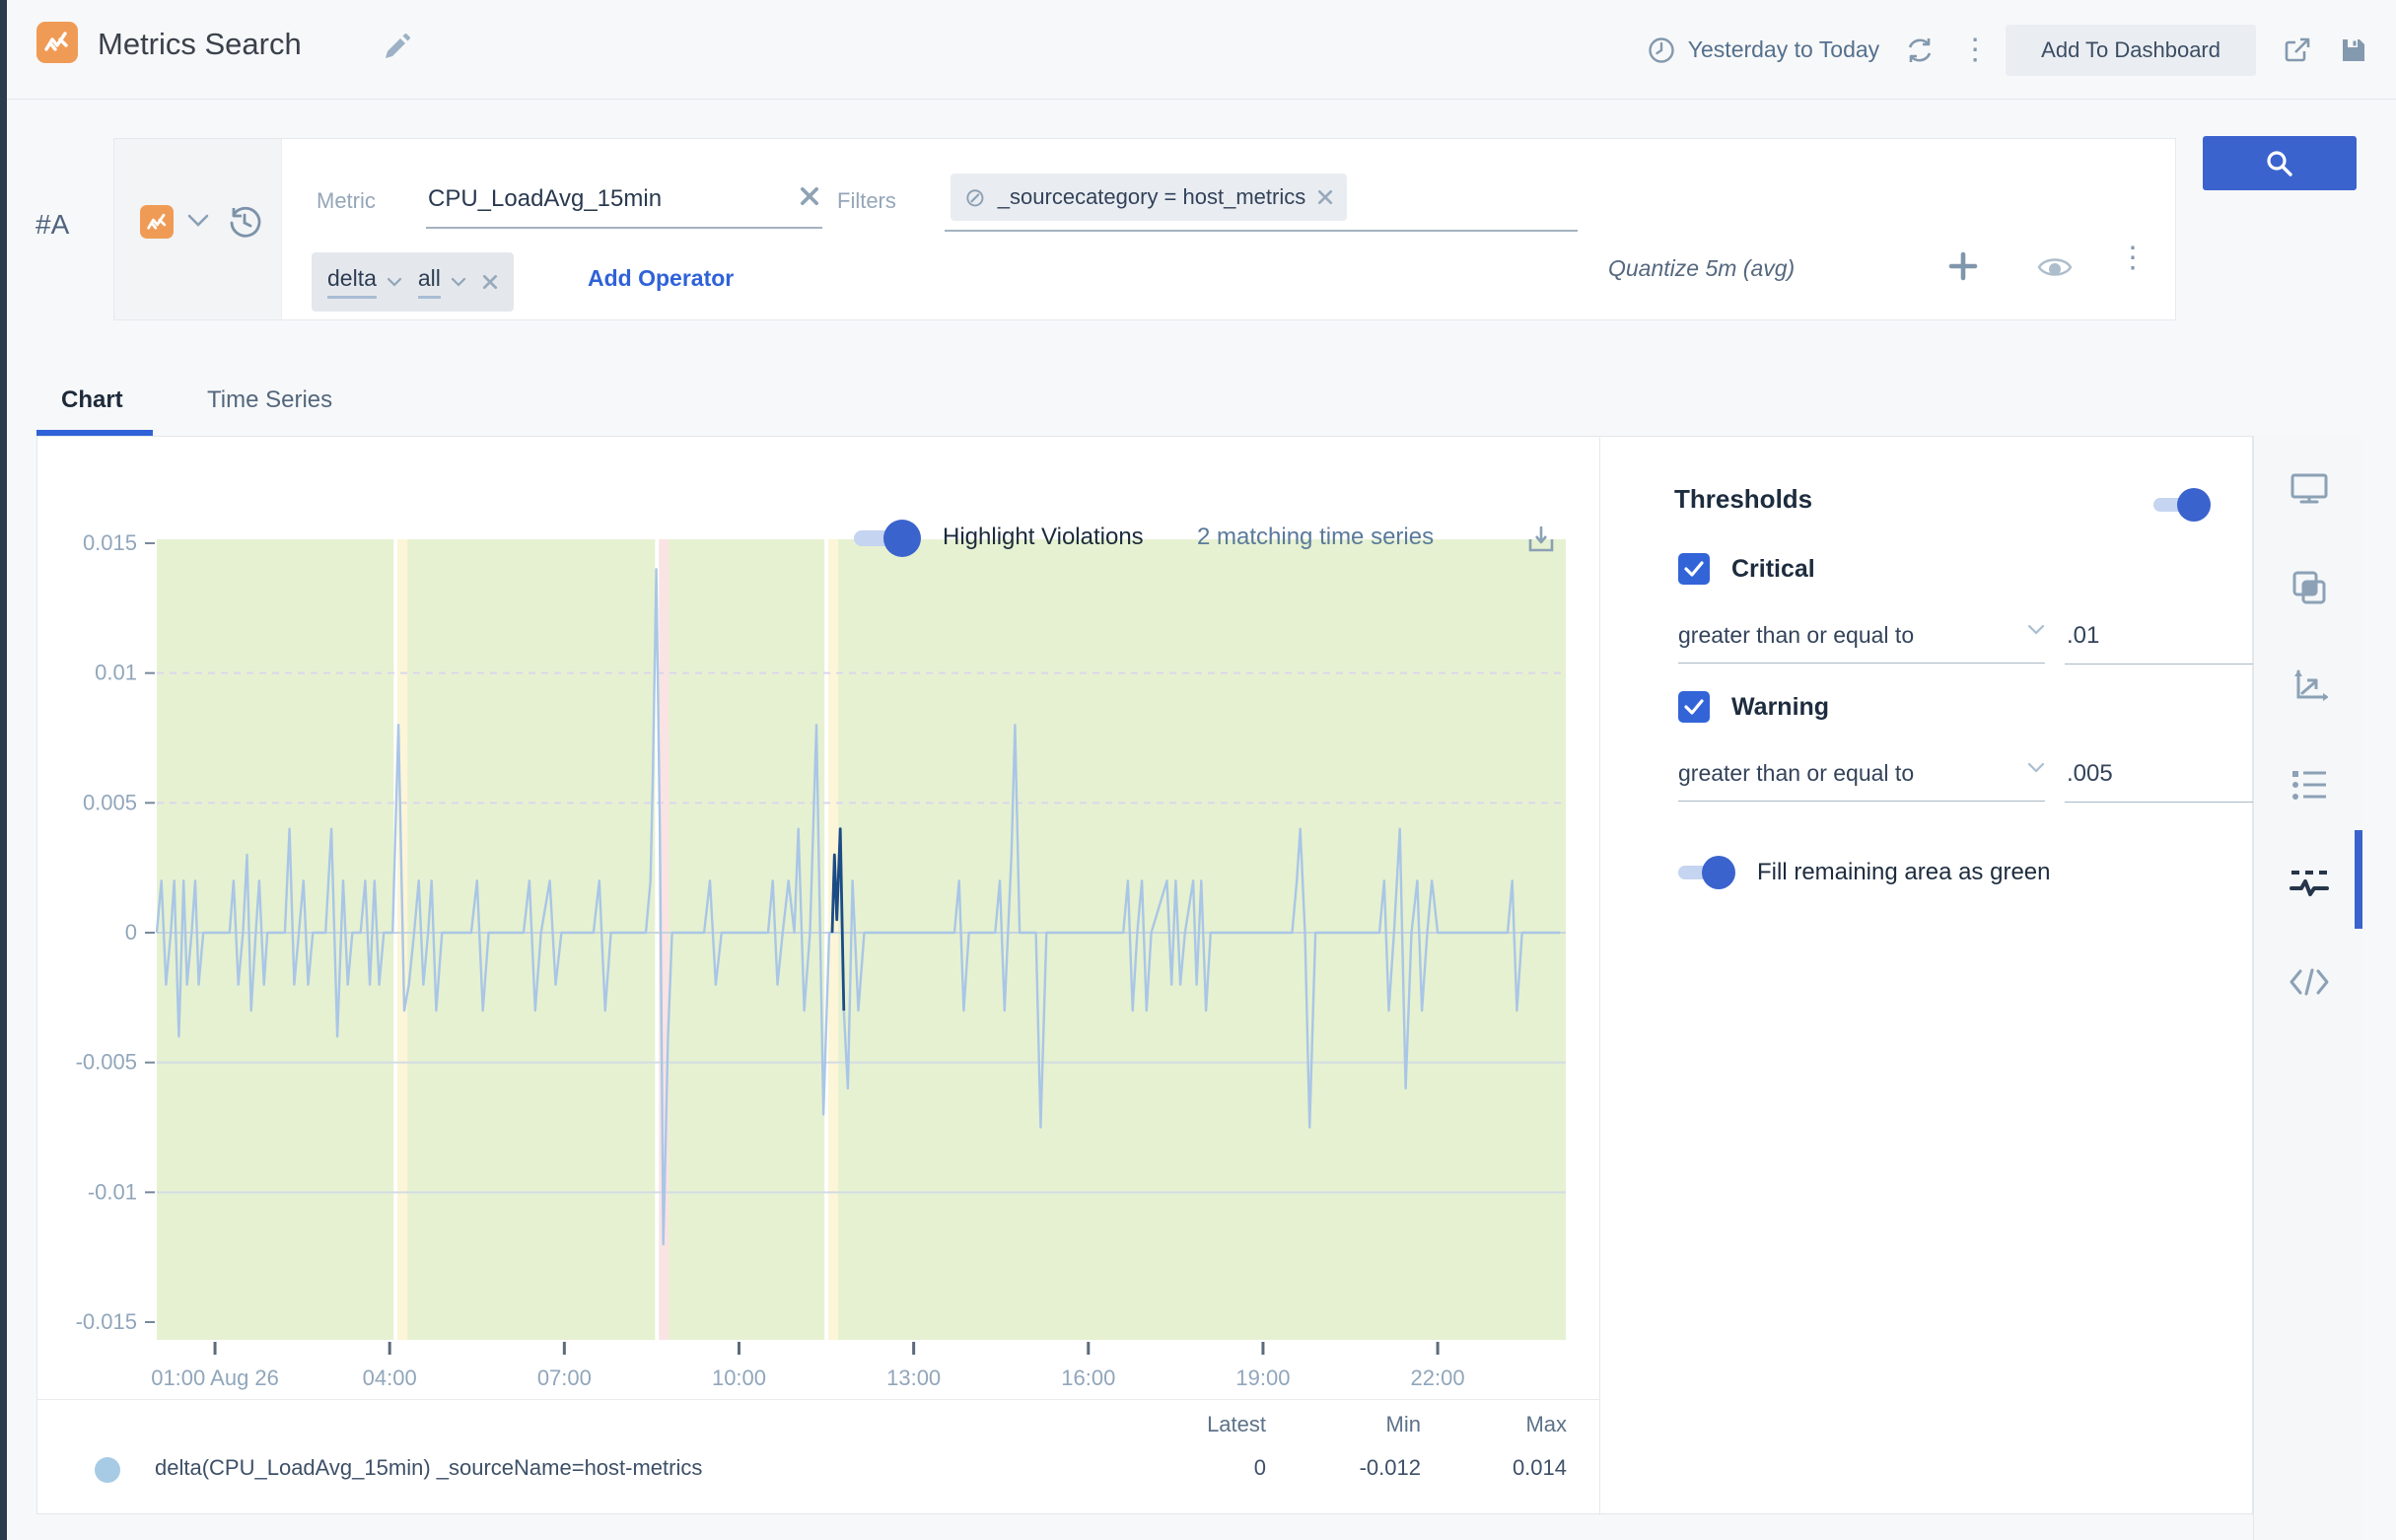 The height and width of the screenshot is (1540, 2396). I want to click on series-min-value: -0.012, so click(1390, 1467).